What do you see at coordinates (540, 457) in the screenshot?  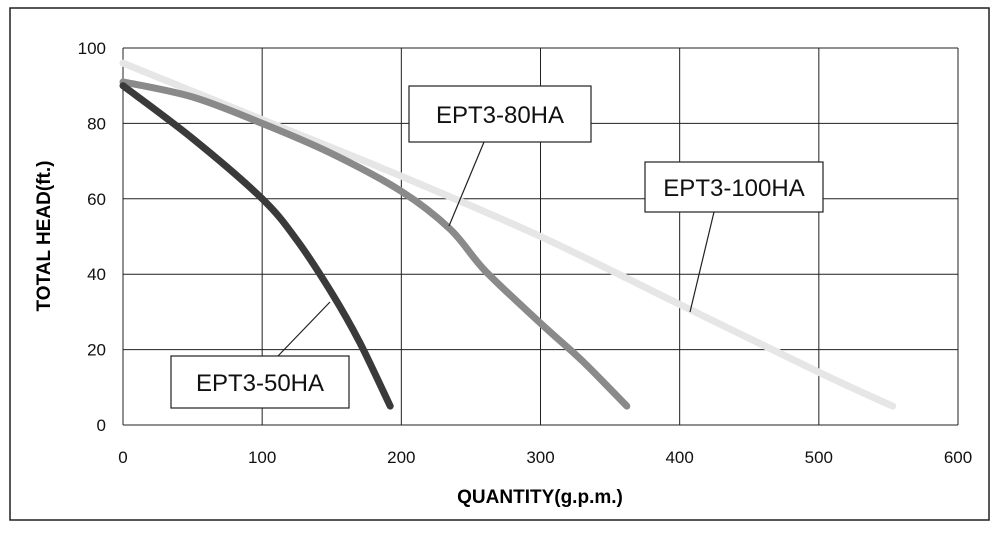 I see `x-tick-label: 300` at bounding box center [540, 457].